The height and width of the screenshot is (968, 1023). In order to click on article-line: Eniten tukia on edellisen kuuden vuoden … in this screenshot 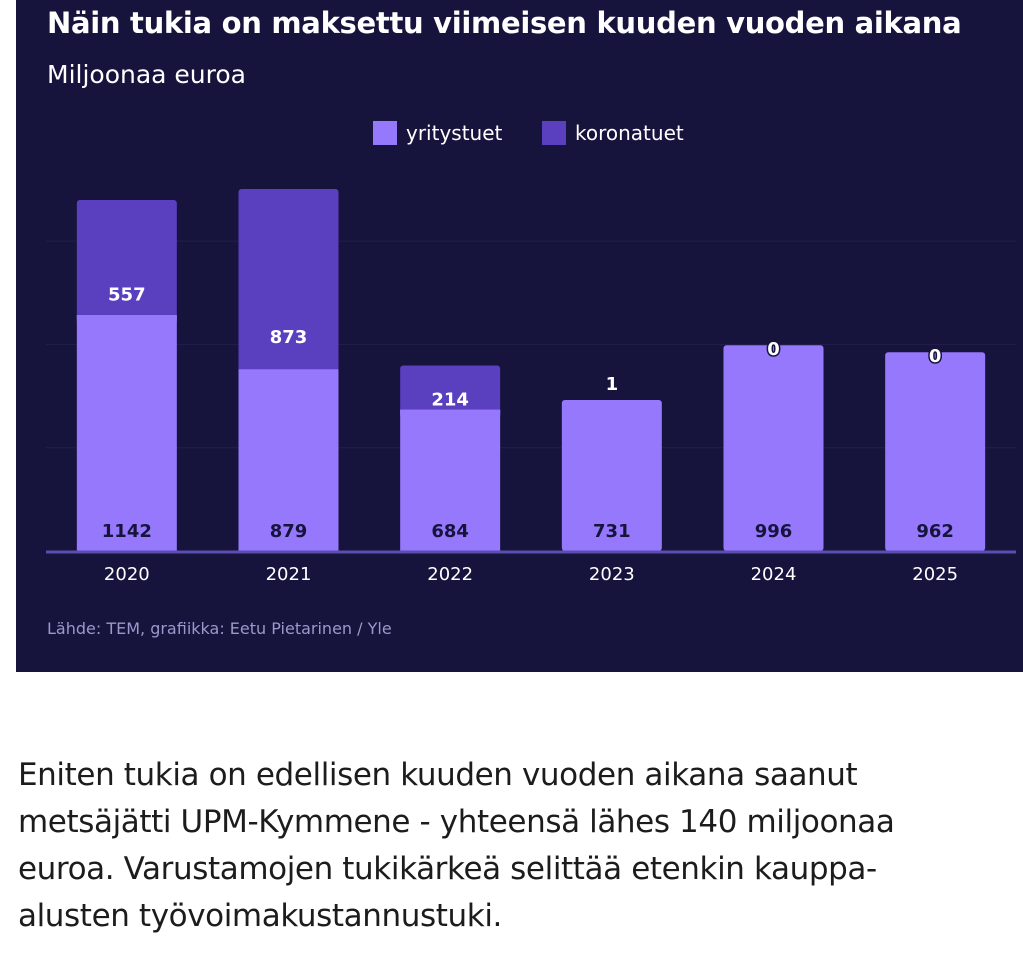, I will do `click(438, 775)`.